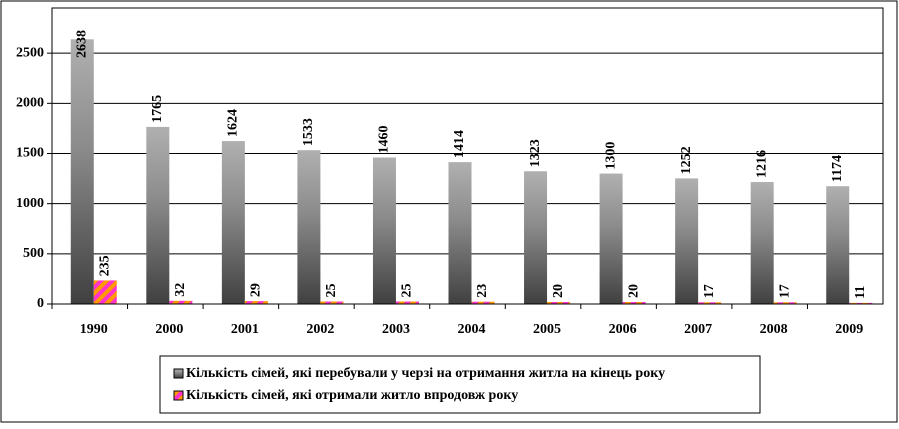  I want to click on data-label: 1414, so click(459, 144).